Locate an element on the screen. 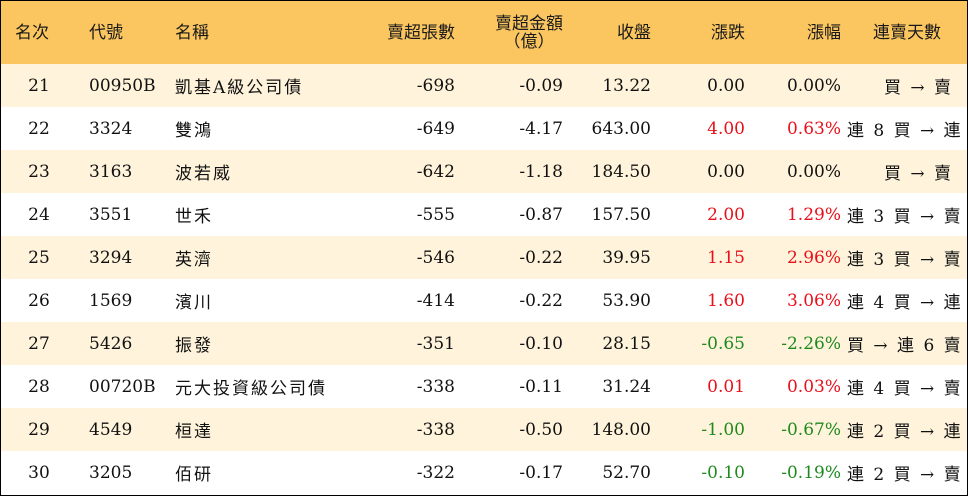 The width and height of the screenshot is (968, 496). change-cell: 0.01 is located at coordinates (726, 386).